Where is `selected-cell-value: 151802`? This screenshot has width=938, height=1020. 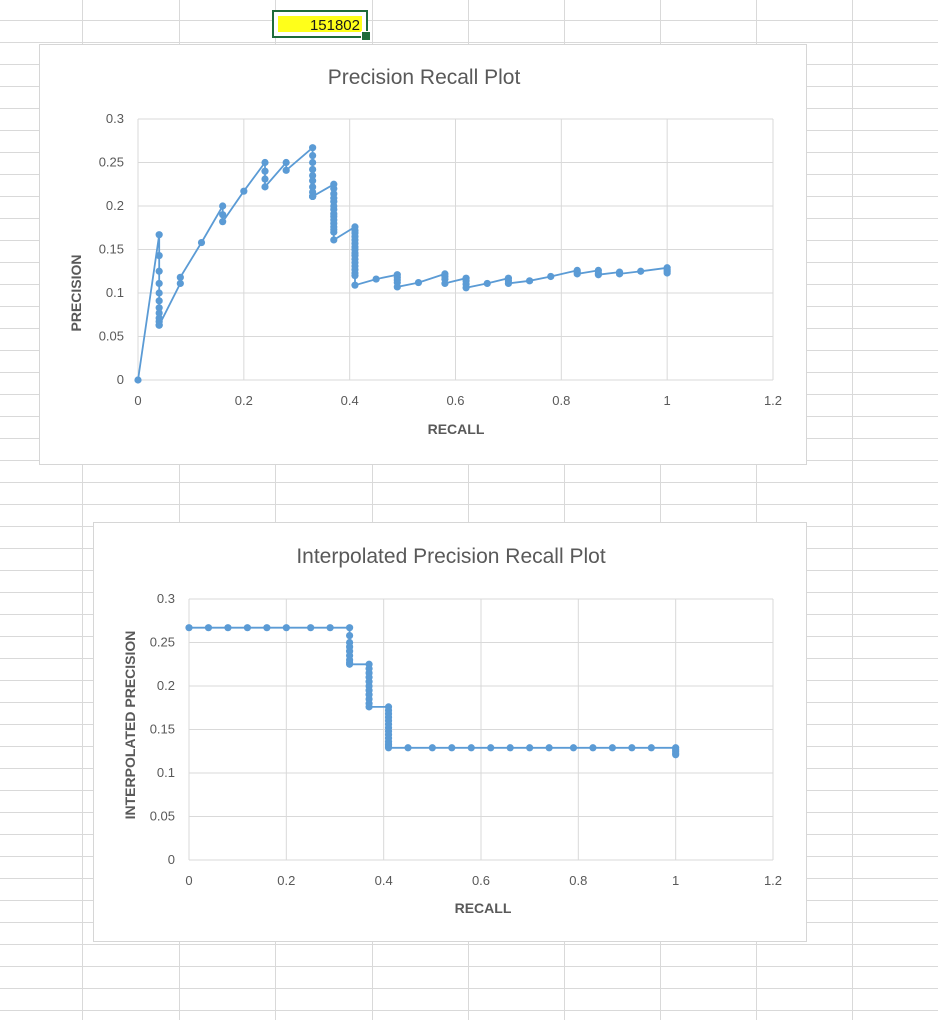
selected-cell-value: 151802 is located at coordinates (334, 25).